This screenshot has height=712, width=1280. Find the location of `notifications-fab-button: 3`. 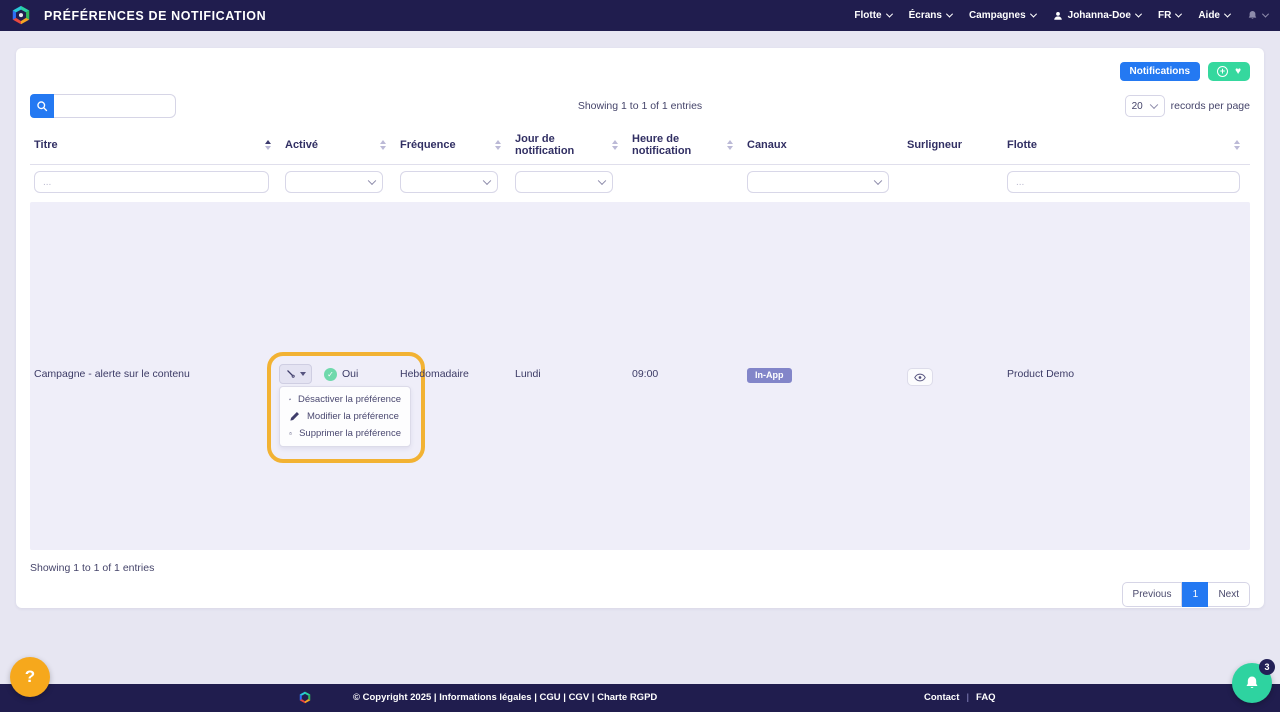

notifications-fab-button: 3 is located at coordinates (1253, 681).